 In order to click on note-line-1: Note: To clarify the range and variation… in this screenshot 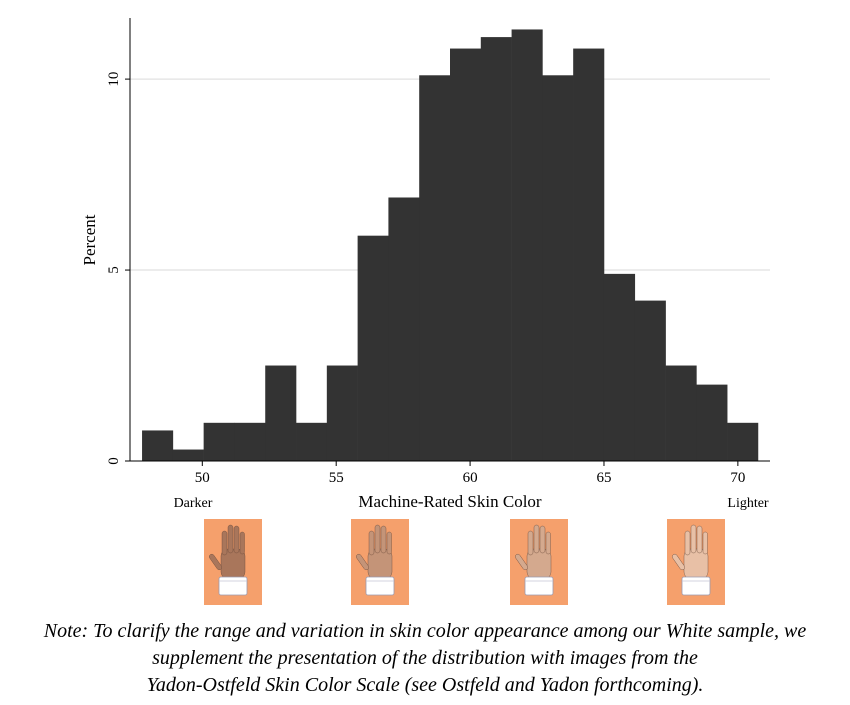, I will do `click(425, 631)`.